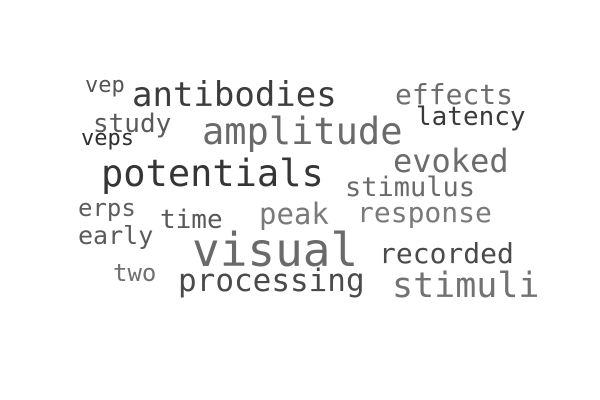 The width and height of the screenshot is (600, 400). I want to click on word-stimulus: stimulus, so click(410, 187).